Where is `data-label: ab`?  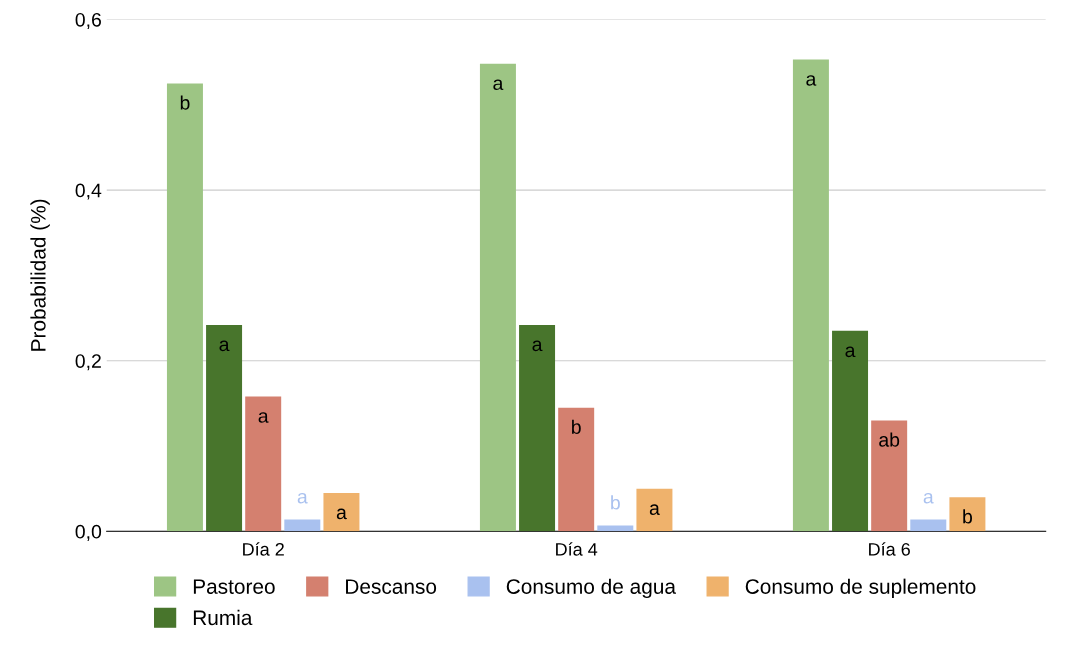
data-label: ab is located at coordinates (889, 439).